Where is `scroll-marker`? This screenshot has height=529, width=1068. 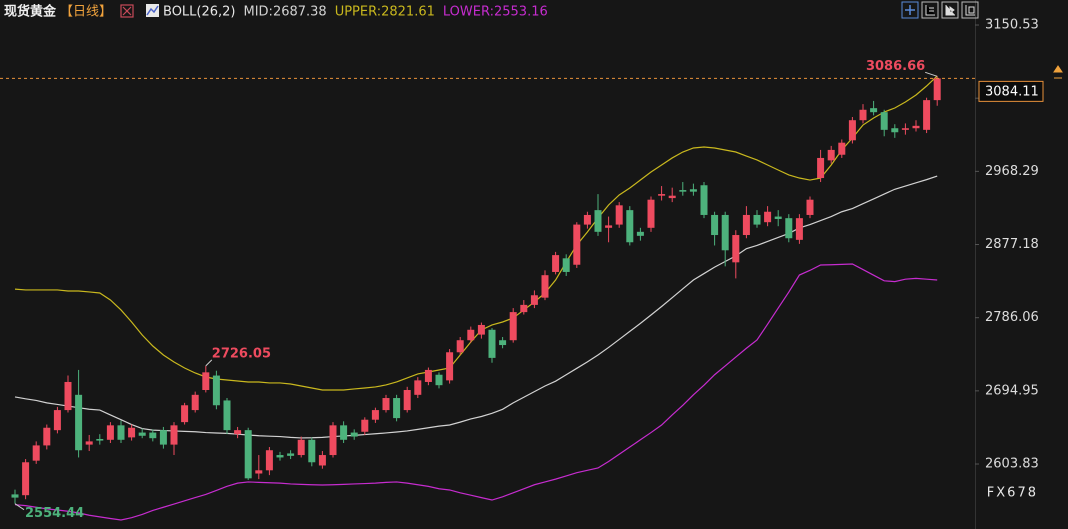
scroll-marker is located at coordinates (1058, 72).